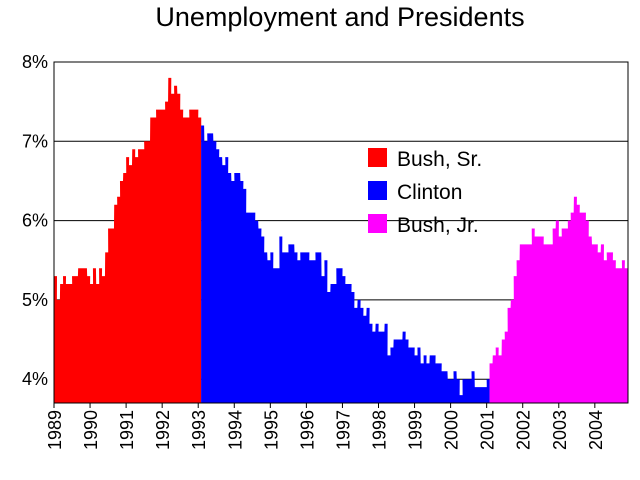 This screenshot has height=480, width=640. Describe the element at coordinates (429, 192) in the screenshot. I see `legend-label: Clinton` at that location.